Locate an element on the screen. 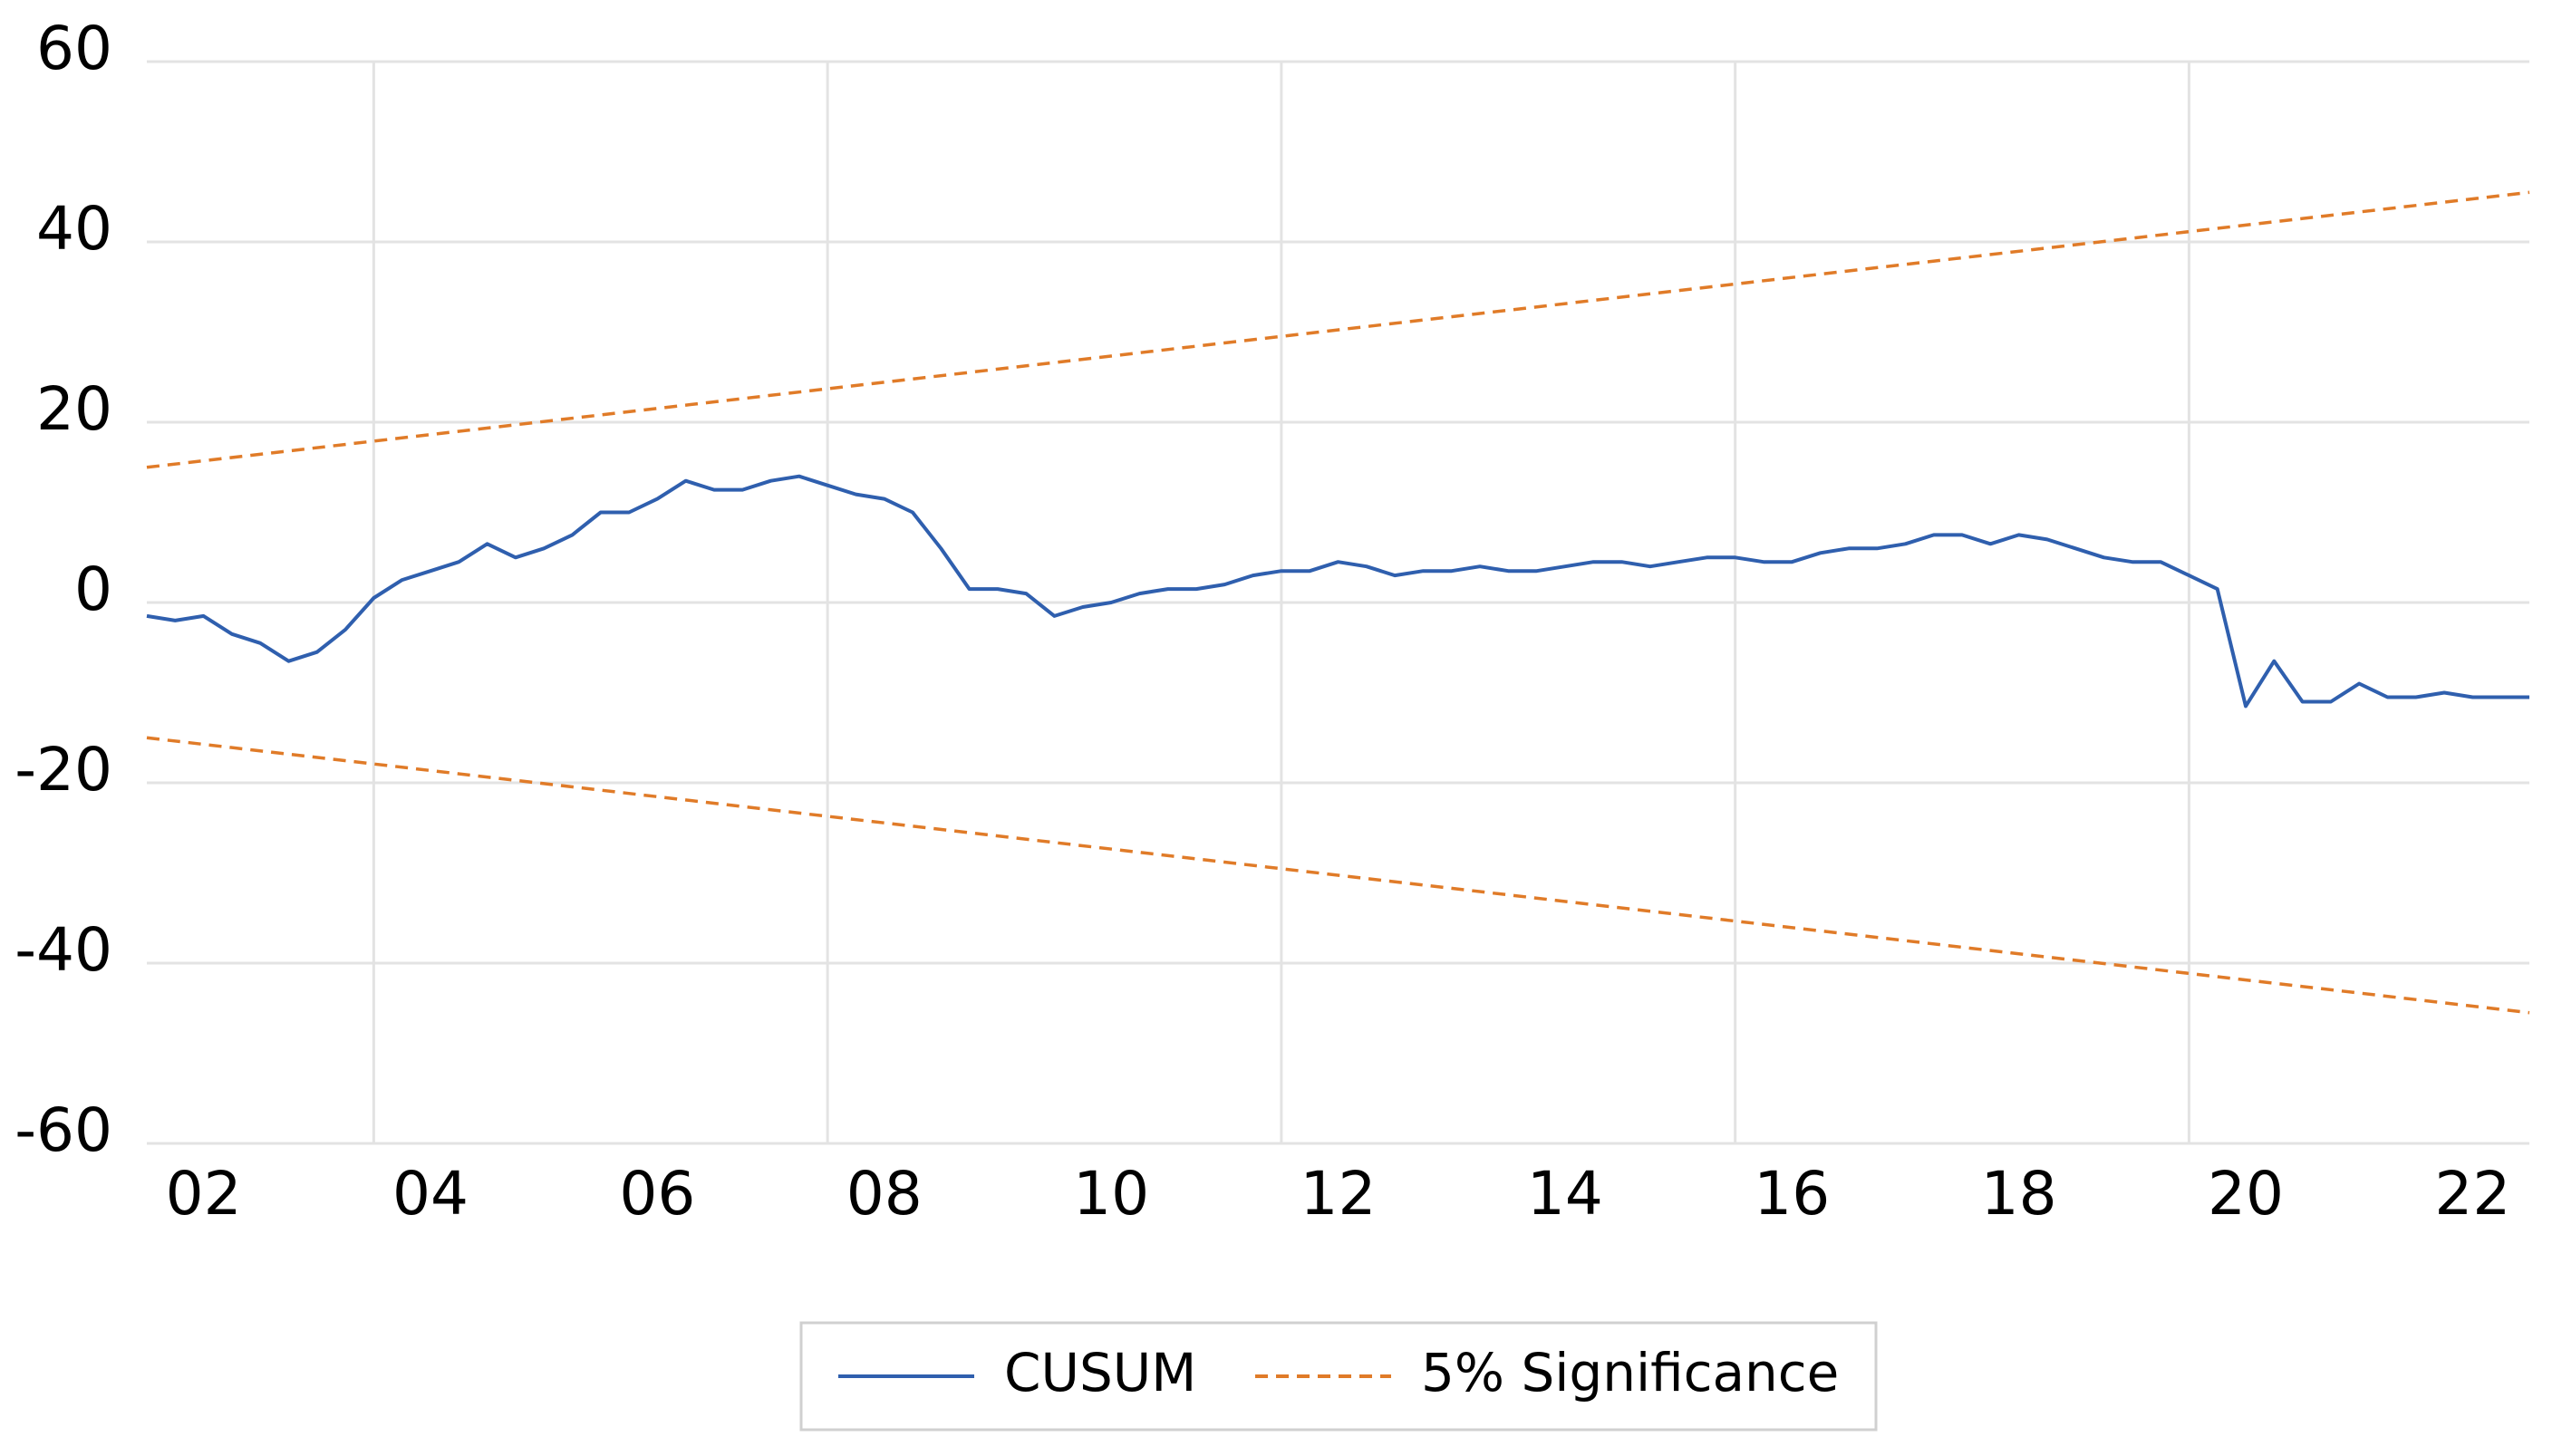 Image resolution: width=2562 pixels, height=1456 pixels. x-tick-label: 06 is located at coordinates (657, 1194).